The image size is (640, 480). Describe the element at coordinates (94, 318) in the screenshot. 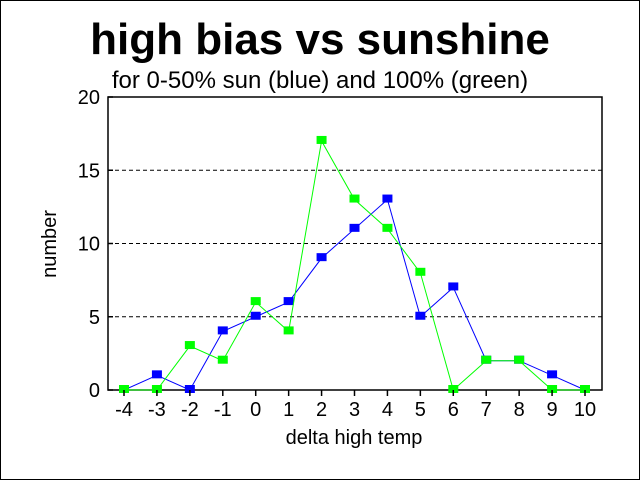

I see `y-tick-label: 5` at that location.